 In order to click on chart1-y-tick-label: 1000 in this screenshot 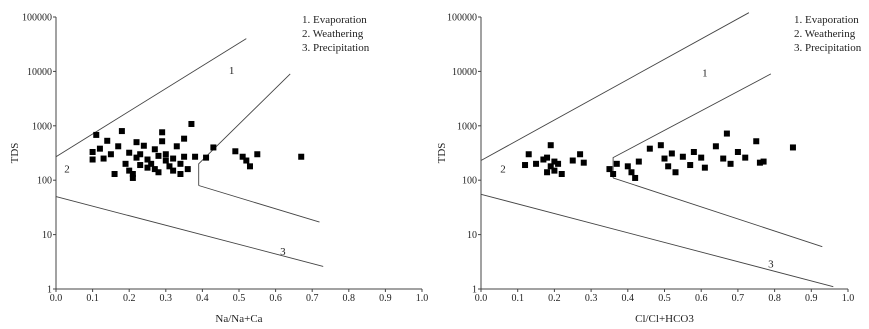, I will do `click(42, 126)`.